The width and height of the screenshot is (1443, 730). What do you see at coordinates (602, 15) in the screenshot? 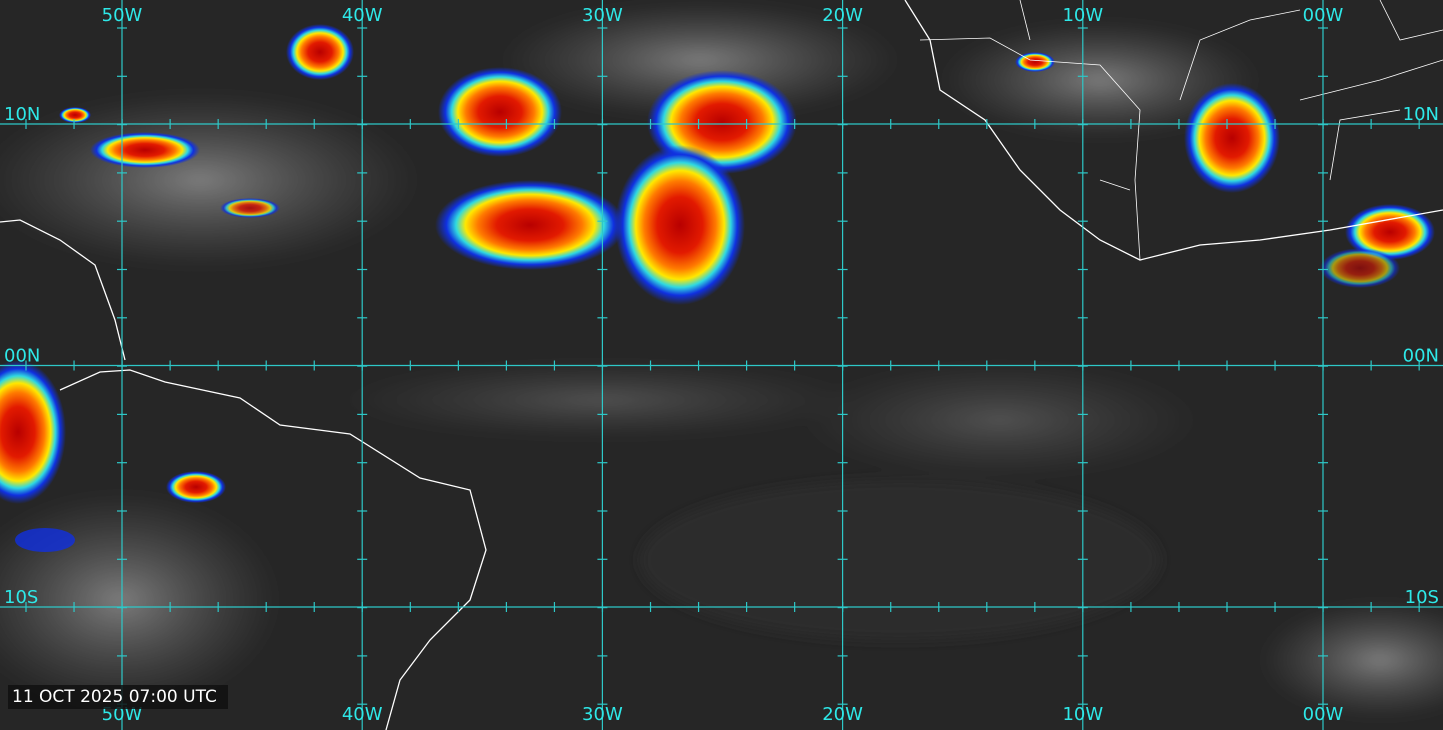
I see `top-label: 30W` at bounding box center [602, 15].